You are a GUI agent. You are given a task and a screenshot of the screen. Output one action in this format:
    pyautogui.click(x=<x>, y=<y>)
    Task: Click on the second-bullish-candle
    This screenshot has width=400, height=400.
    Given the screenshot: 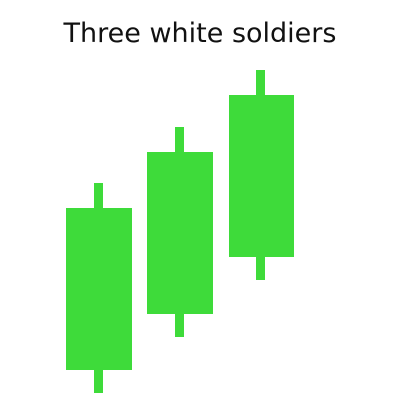 What is the action you would take?
    pyautogui.click(x=180, y=232)
    